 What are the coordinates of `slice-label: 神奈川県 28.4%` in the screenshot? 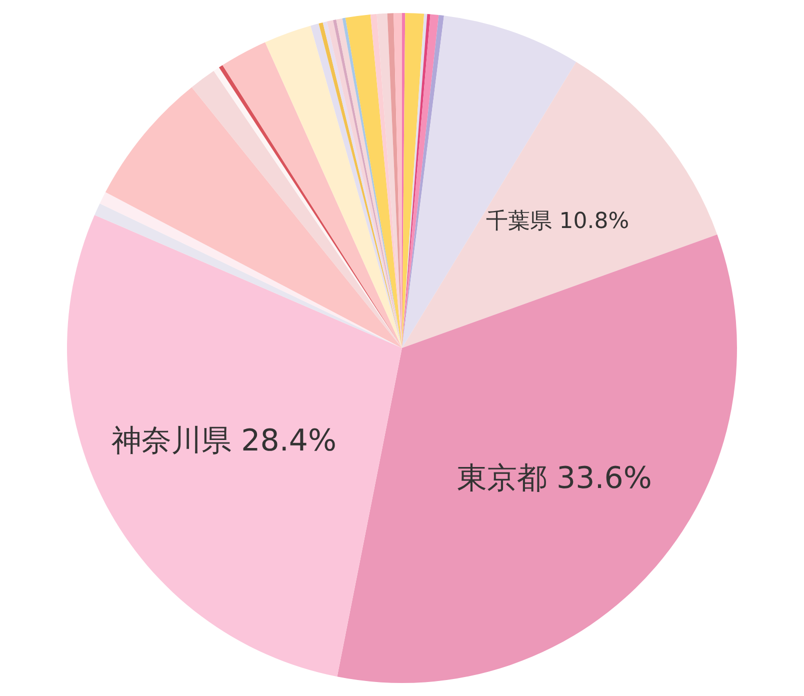 It's located at (224, 440).